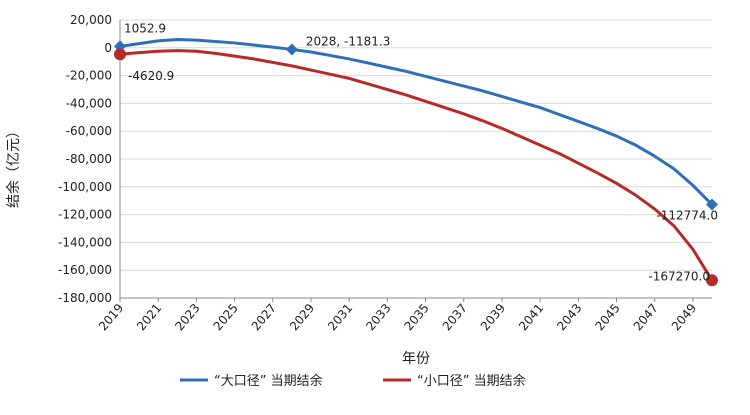 This screenshot has height=415, width=750. I want to click on y-tick-label: 0, so click(108, 48).